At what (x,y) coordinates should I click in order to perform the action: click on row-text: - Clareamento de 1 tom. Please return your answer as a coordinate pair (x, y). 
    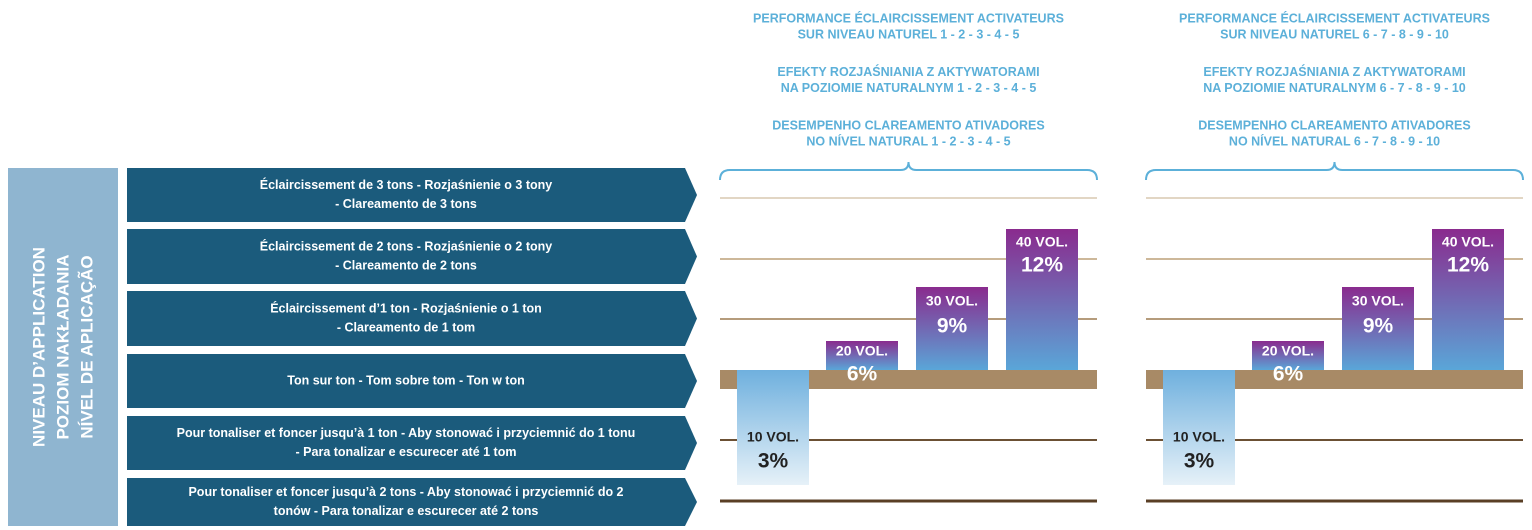
    Looking at the image, I should click on (406, 327).